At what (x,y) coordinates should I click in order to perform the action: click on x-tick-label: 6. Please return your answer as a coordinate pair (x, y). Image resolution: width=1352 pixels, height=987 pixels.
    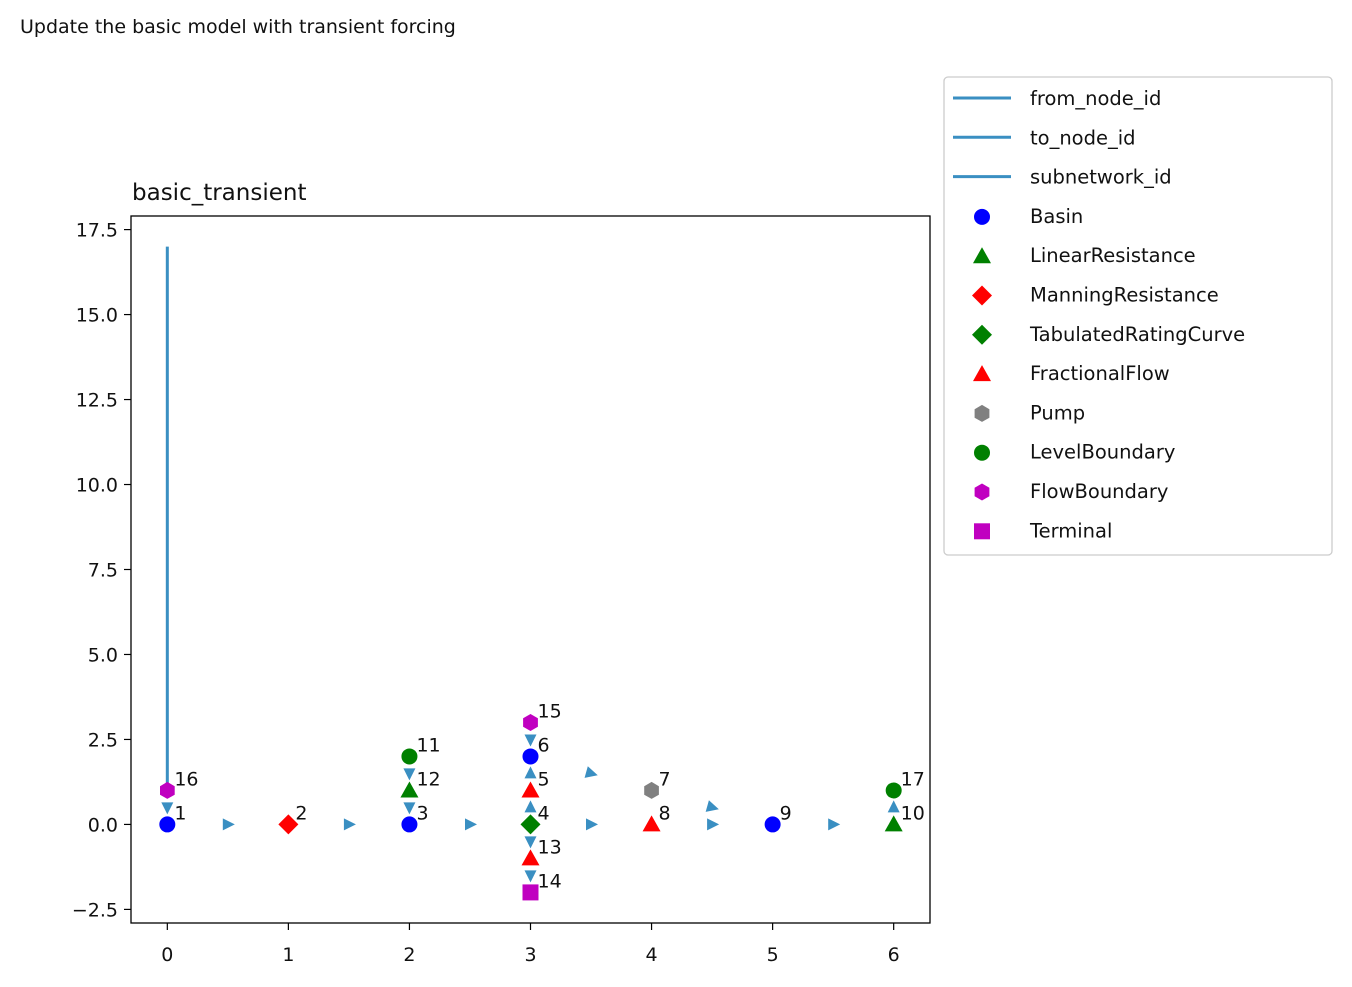
    Looking at the image, I should click on (894, 955).